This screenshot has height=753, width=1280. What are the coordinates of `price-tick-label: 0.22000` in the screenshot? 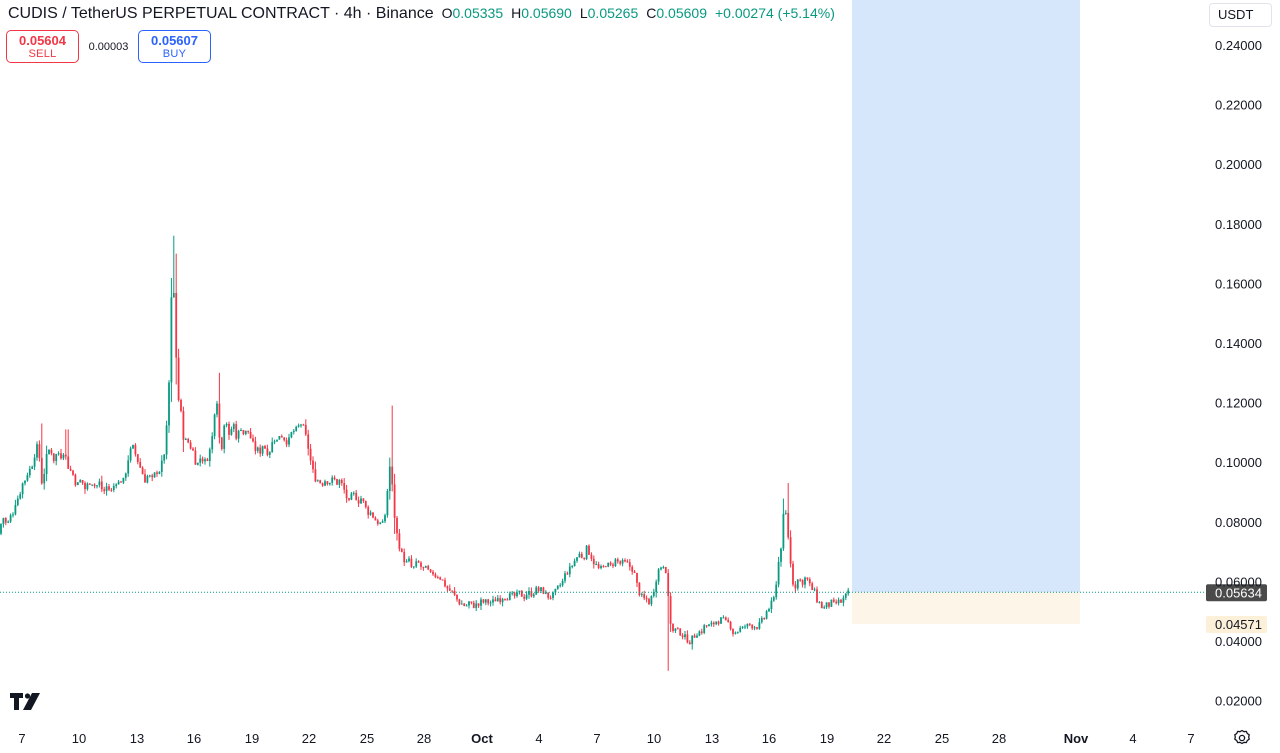 It's located at (1238, 105).